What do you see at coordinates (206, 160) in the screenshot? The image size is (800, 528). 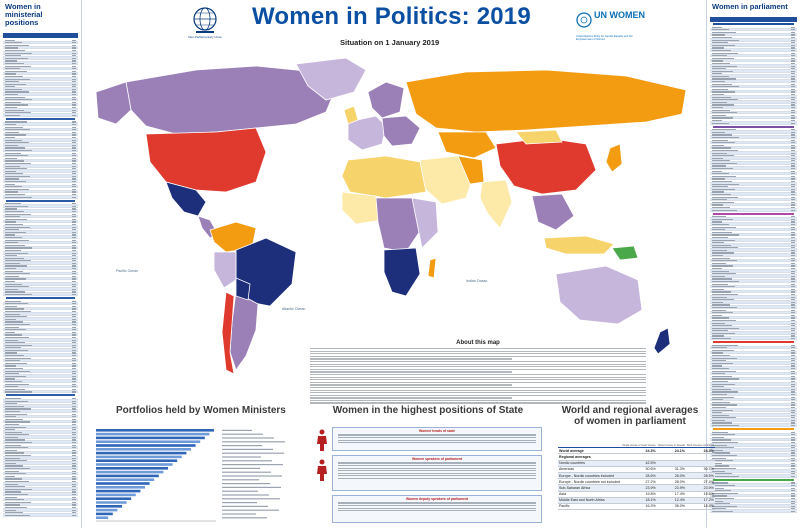 I see `map-region-usa` at bounding box center [206, 160].